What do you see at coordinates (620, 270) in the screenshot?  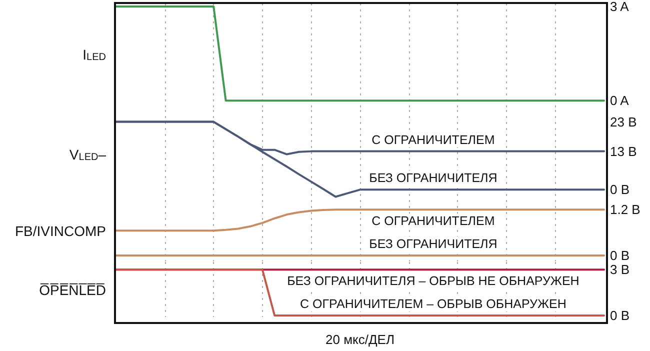 I see `y-tick-label: 3 В` at bounding box center [620, 270].